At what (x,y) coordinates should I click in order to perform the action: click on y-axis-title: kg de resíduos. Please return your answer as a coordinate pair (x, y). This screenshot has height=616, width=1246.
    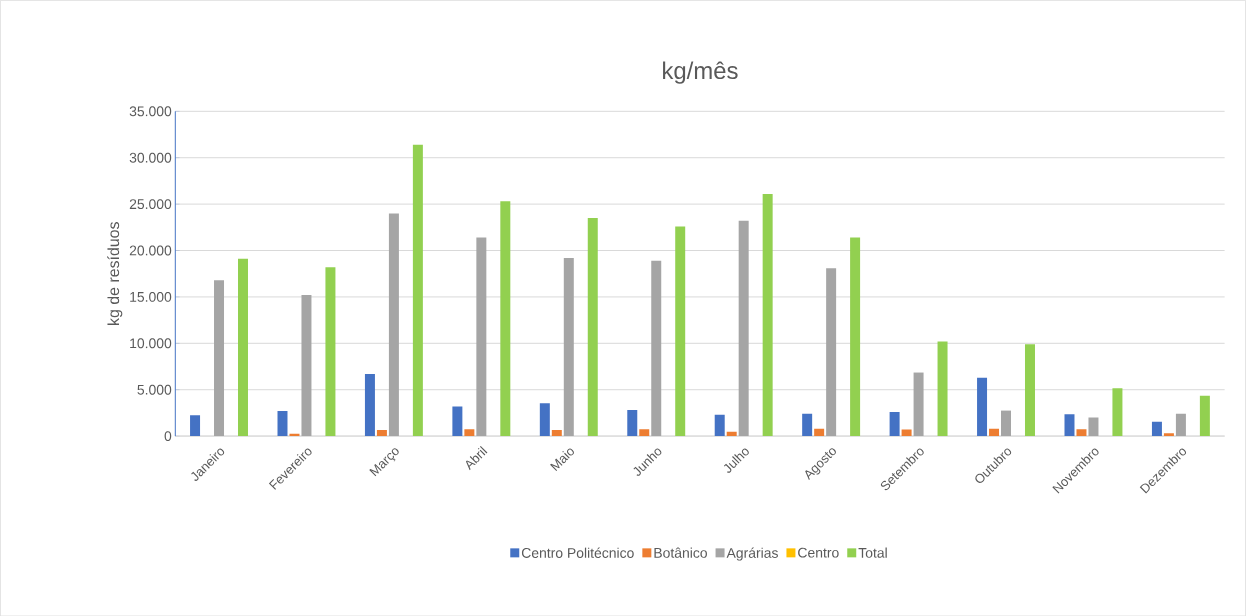
    Looking at the image, I should click on (115, 273).